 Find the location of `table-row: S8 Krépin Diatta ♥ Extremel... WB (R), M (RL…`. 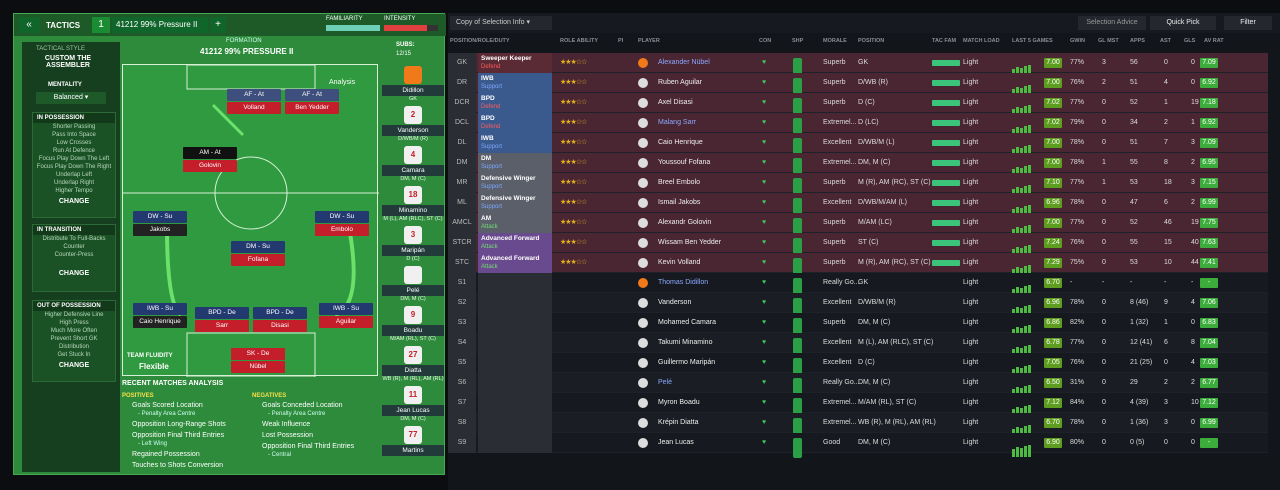

table-row: S8 Krépin Diatta ♥ Extremel... WB (R), M (RL… is located at coordinates (858, 425).